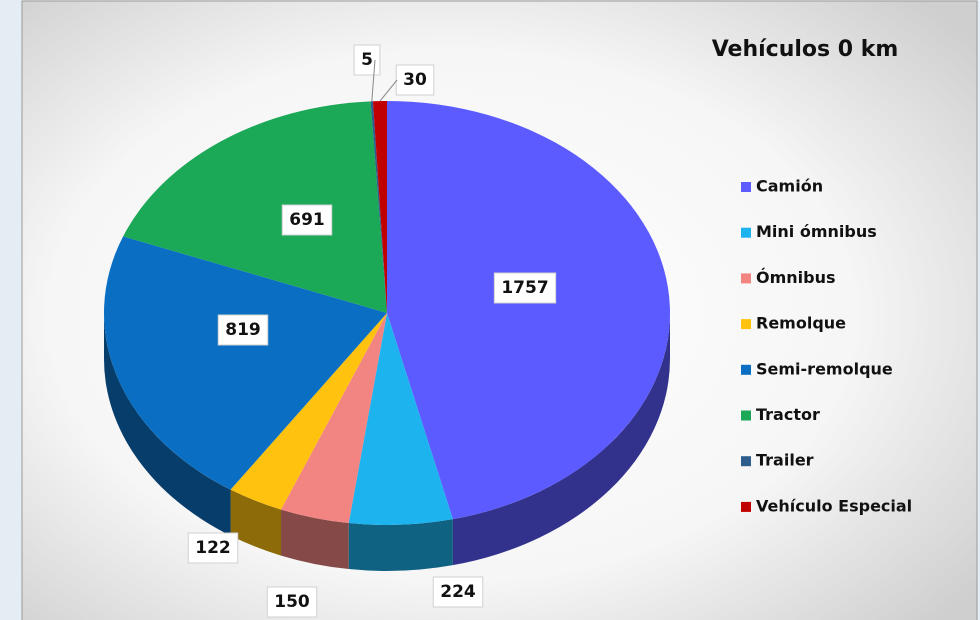 The image size is (980, 620). I want to click on legend-label: Semi-remolque, so click(824, 368).